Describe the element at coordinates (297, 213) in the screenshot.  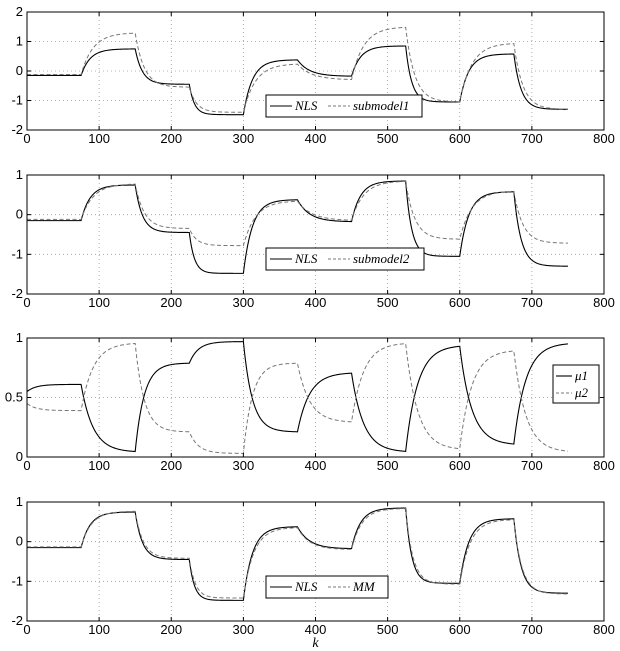
I see `series-submodel2-line` at that location.